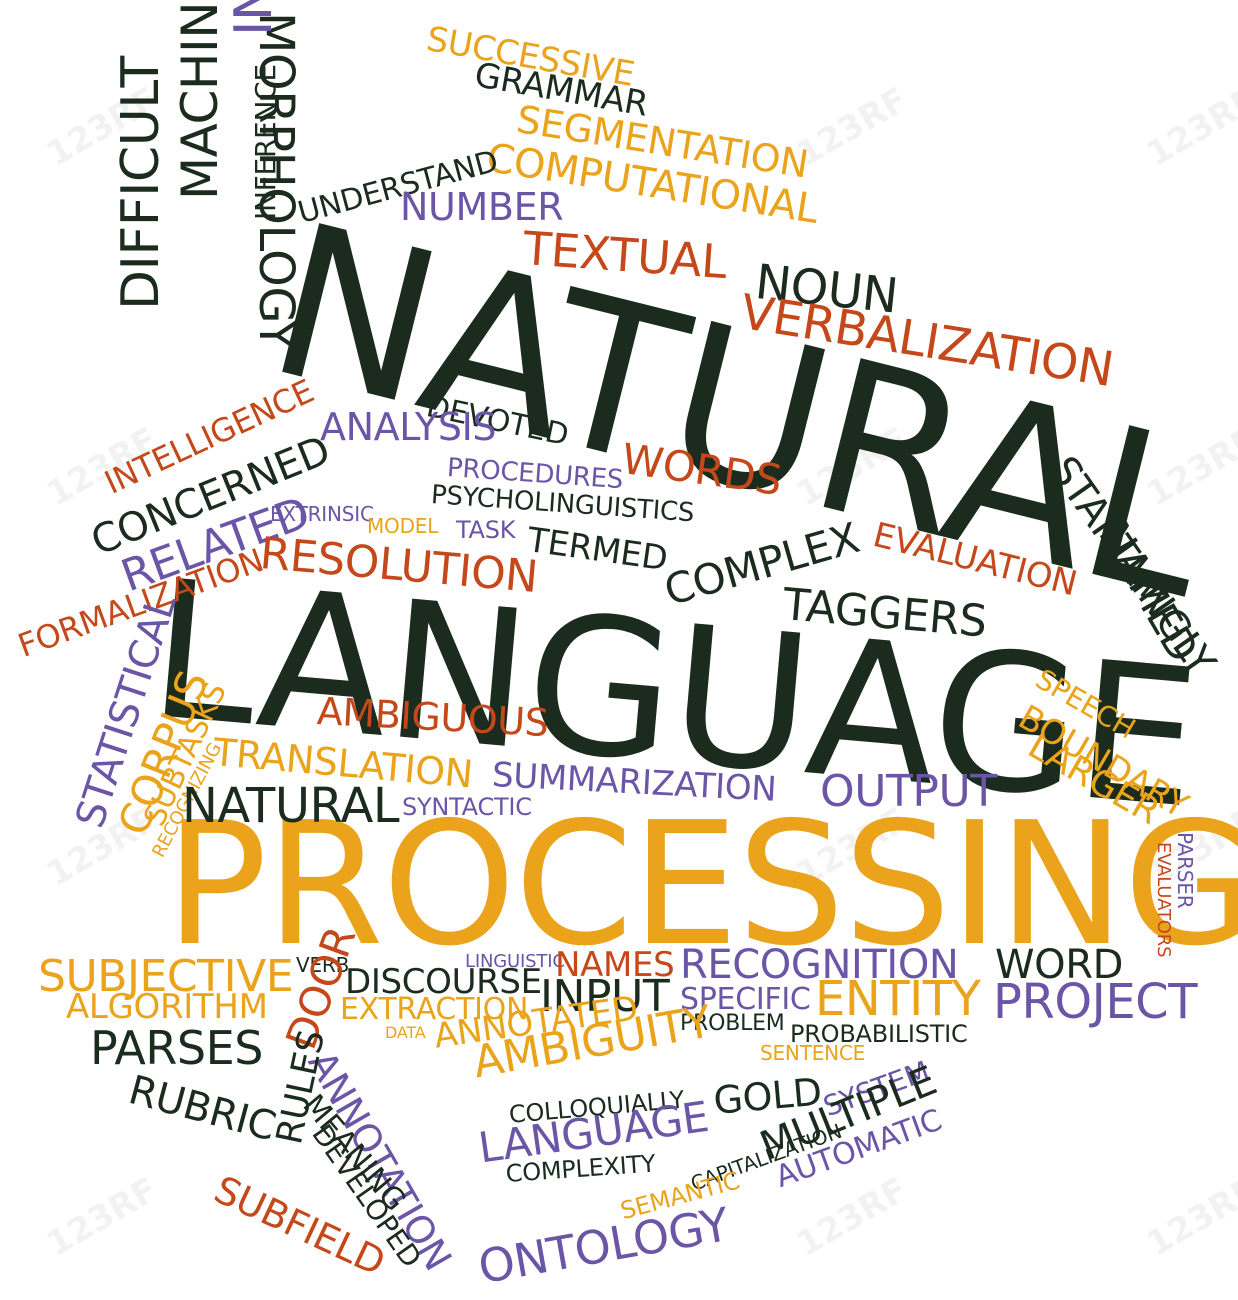 This screenshot has width=1238, height=1300. What do you see at coordinates (745, 999) in the screenshot?
I see `word-specific: SPECIFIC` at bounding box center [745, 999].